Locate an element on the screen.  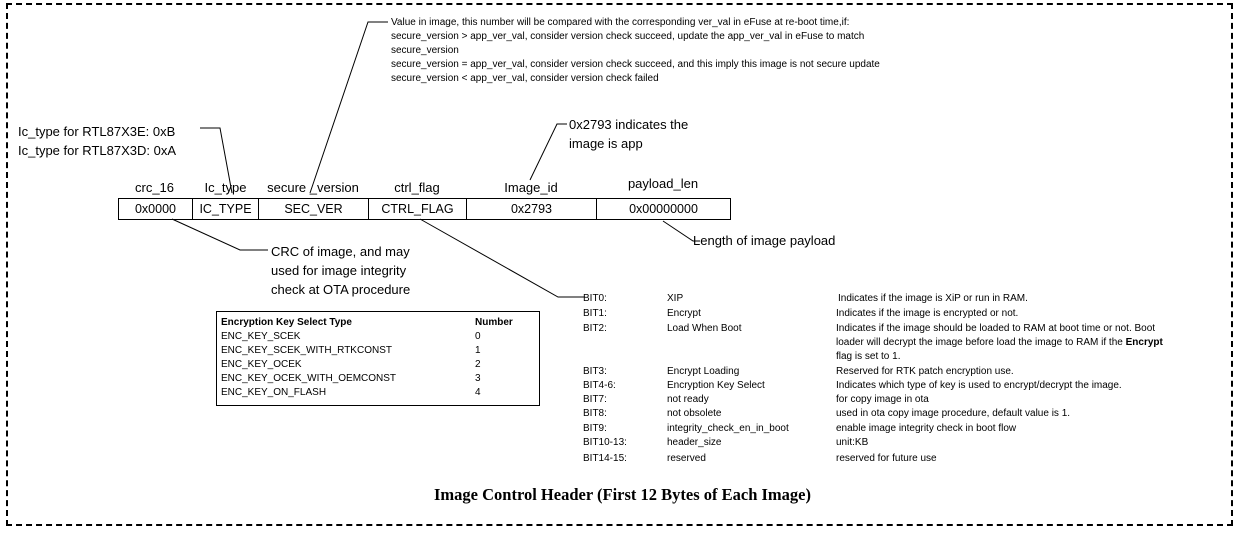
bit-desc-bold: Encrypt is located at coordinates (1144, 342).